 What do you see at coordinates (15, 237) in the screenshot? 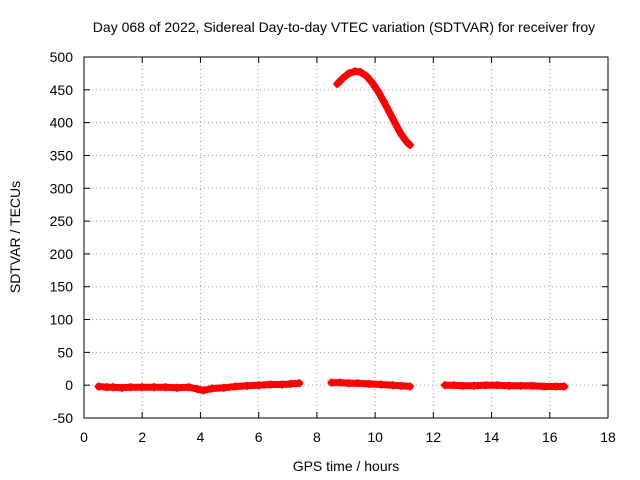
I see `y-axis-label: SDTVAR / TECUs` at bounding box center [15, 237].